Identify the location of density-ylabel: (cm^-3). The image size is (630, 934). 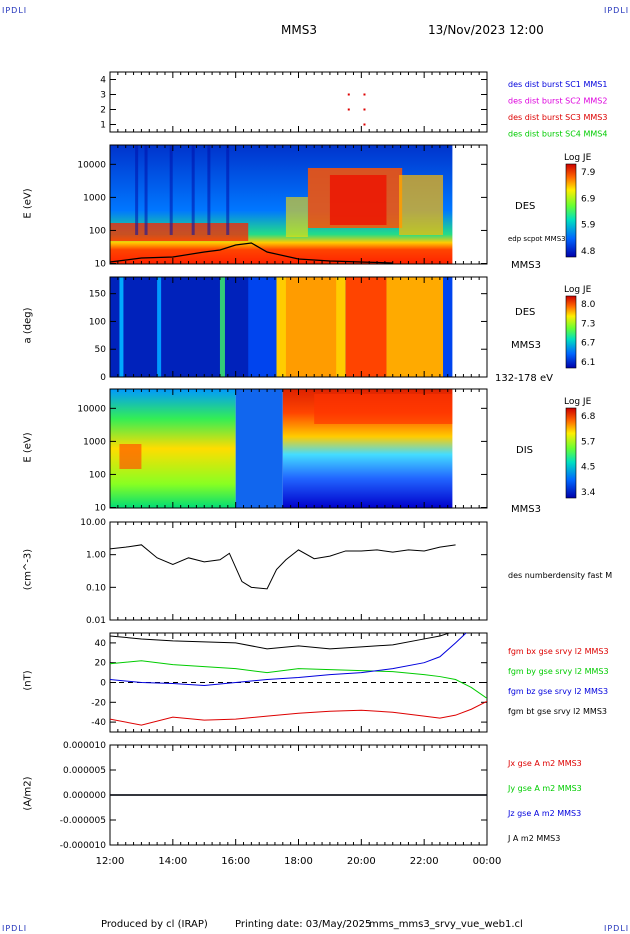
(28, 569).